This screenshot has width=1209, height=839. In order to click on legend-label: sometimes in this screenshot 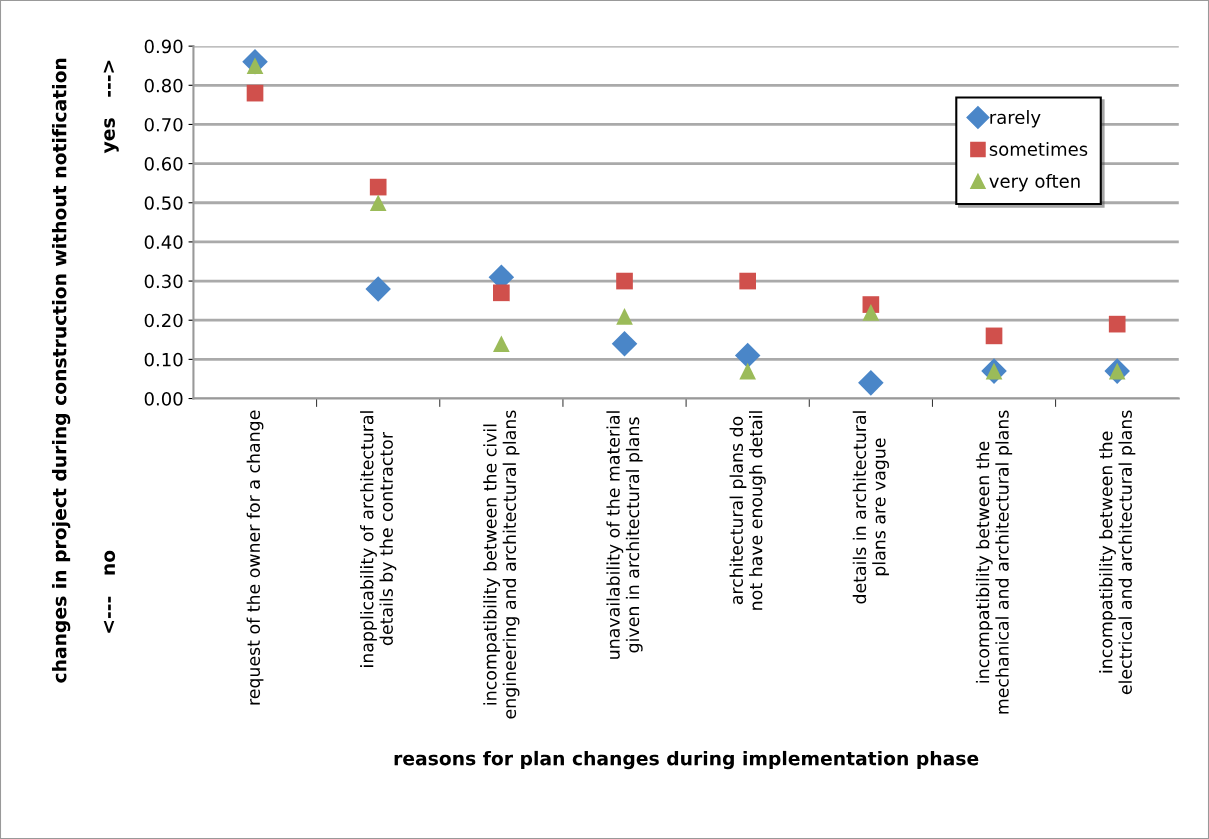, I will do `click(1038, 149)`.